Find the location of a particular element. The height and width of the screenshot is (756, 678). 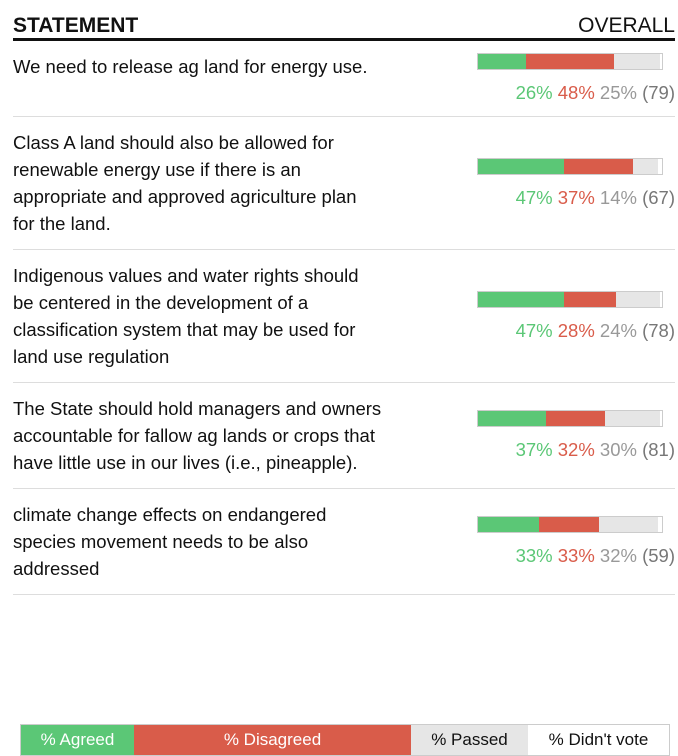

passed-label: 14% is located at coordinates (618, 197).